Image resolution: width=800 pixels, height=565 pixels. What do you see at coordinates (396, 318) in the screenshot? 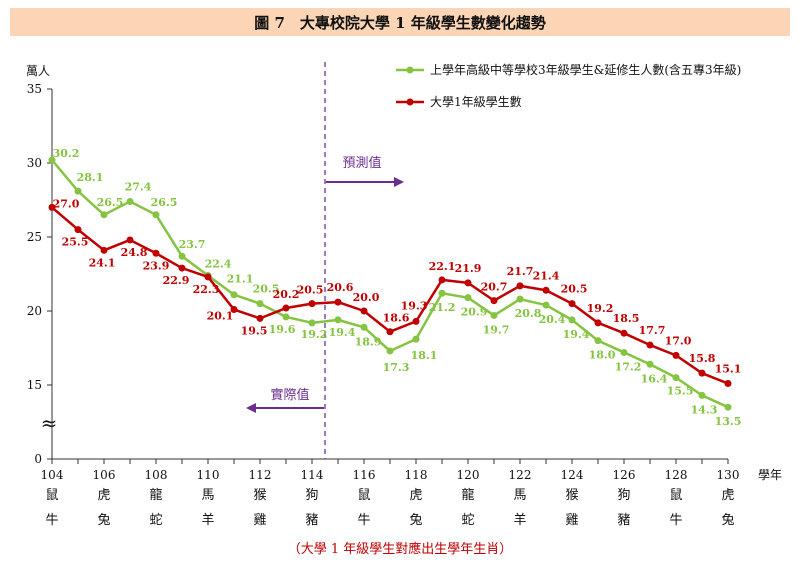
I see `data-label-red: 18.6` at bounding box center [396, 318].